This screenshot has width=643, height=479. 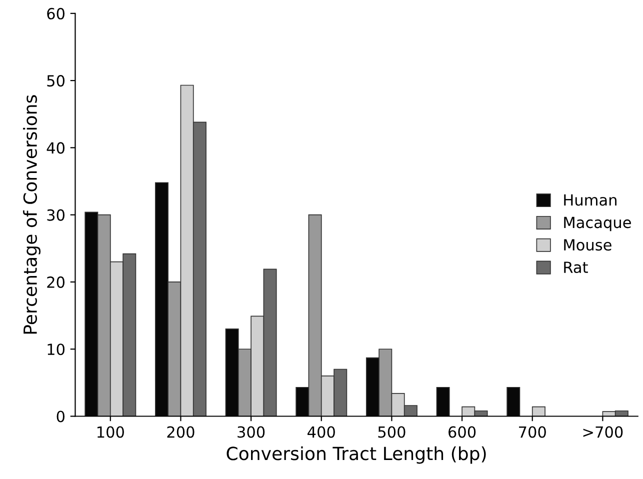 What do you see at coordinates (110, 432) in the screenshot?
I see `x-tick-label: 100` at bounding box center [110, 432].